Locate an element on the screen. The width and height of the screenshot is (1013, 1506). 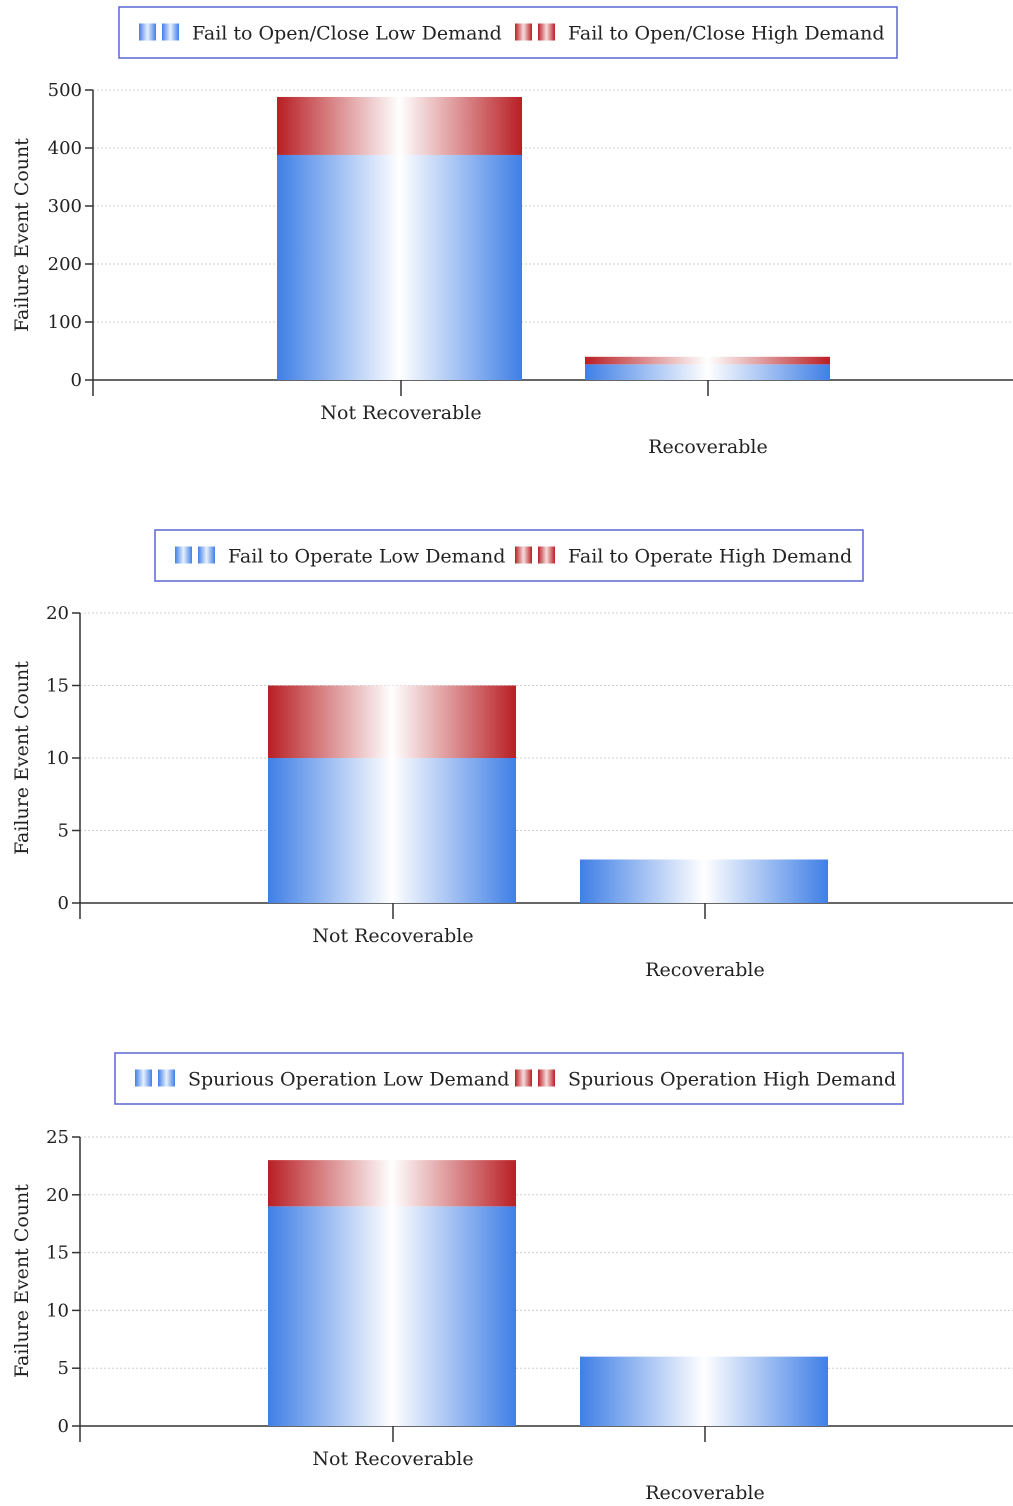
y-tick-label: 100 is located at coordinates (65, 322).